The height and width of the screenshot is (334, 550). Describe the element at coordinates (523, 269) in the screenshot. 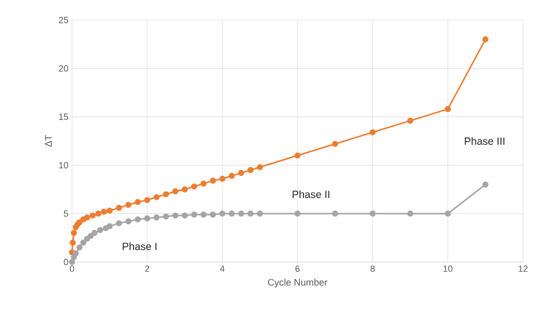

I see `x-tick-label: 12` at that location.